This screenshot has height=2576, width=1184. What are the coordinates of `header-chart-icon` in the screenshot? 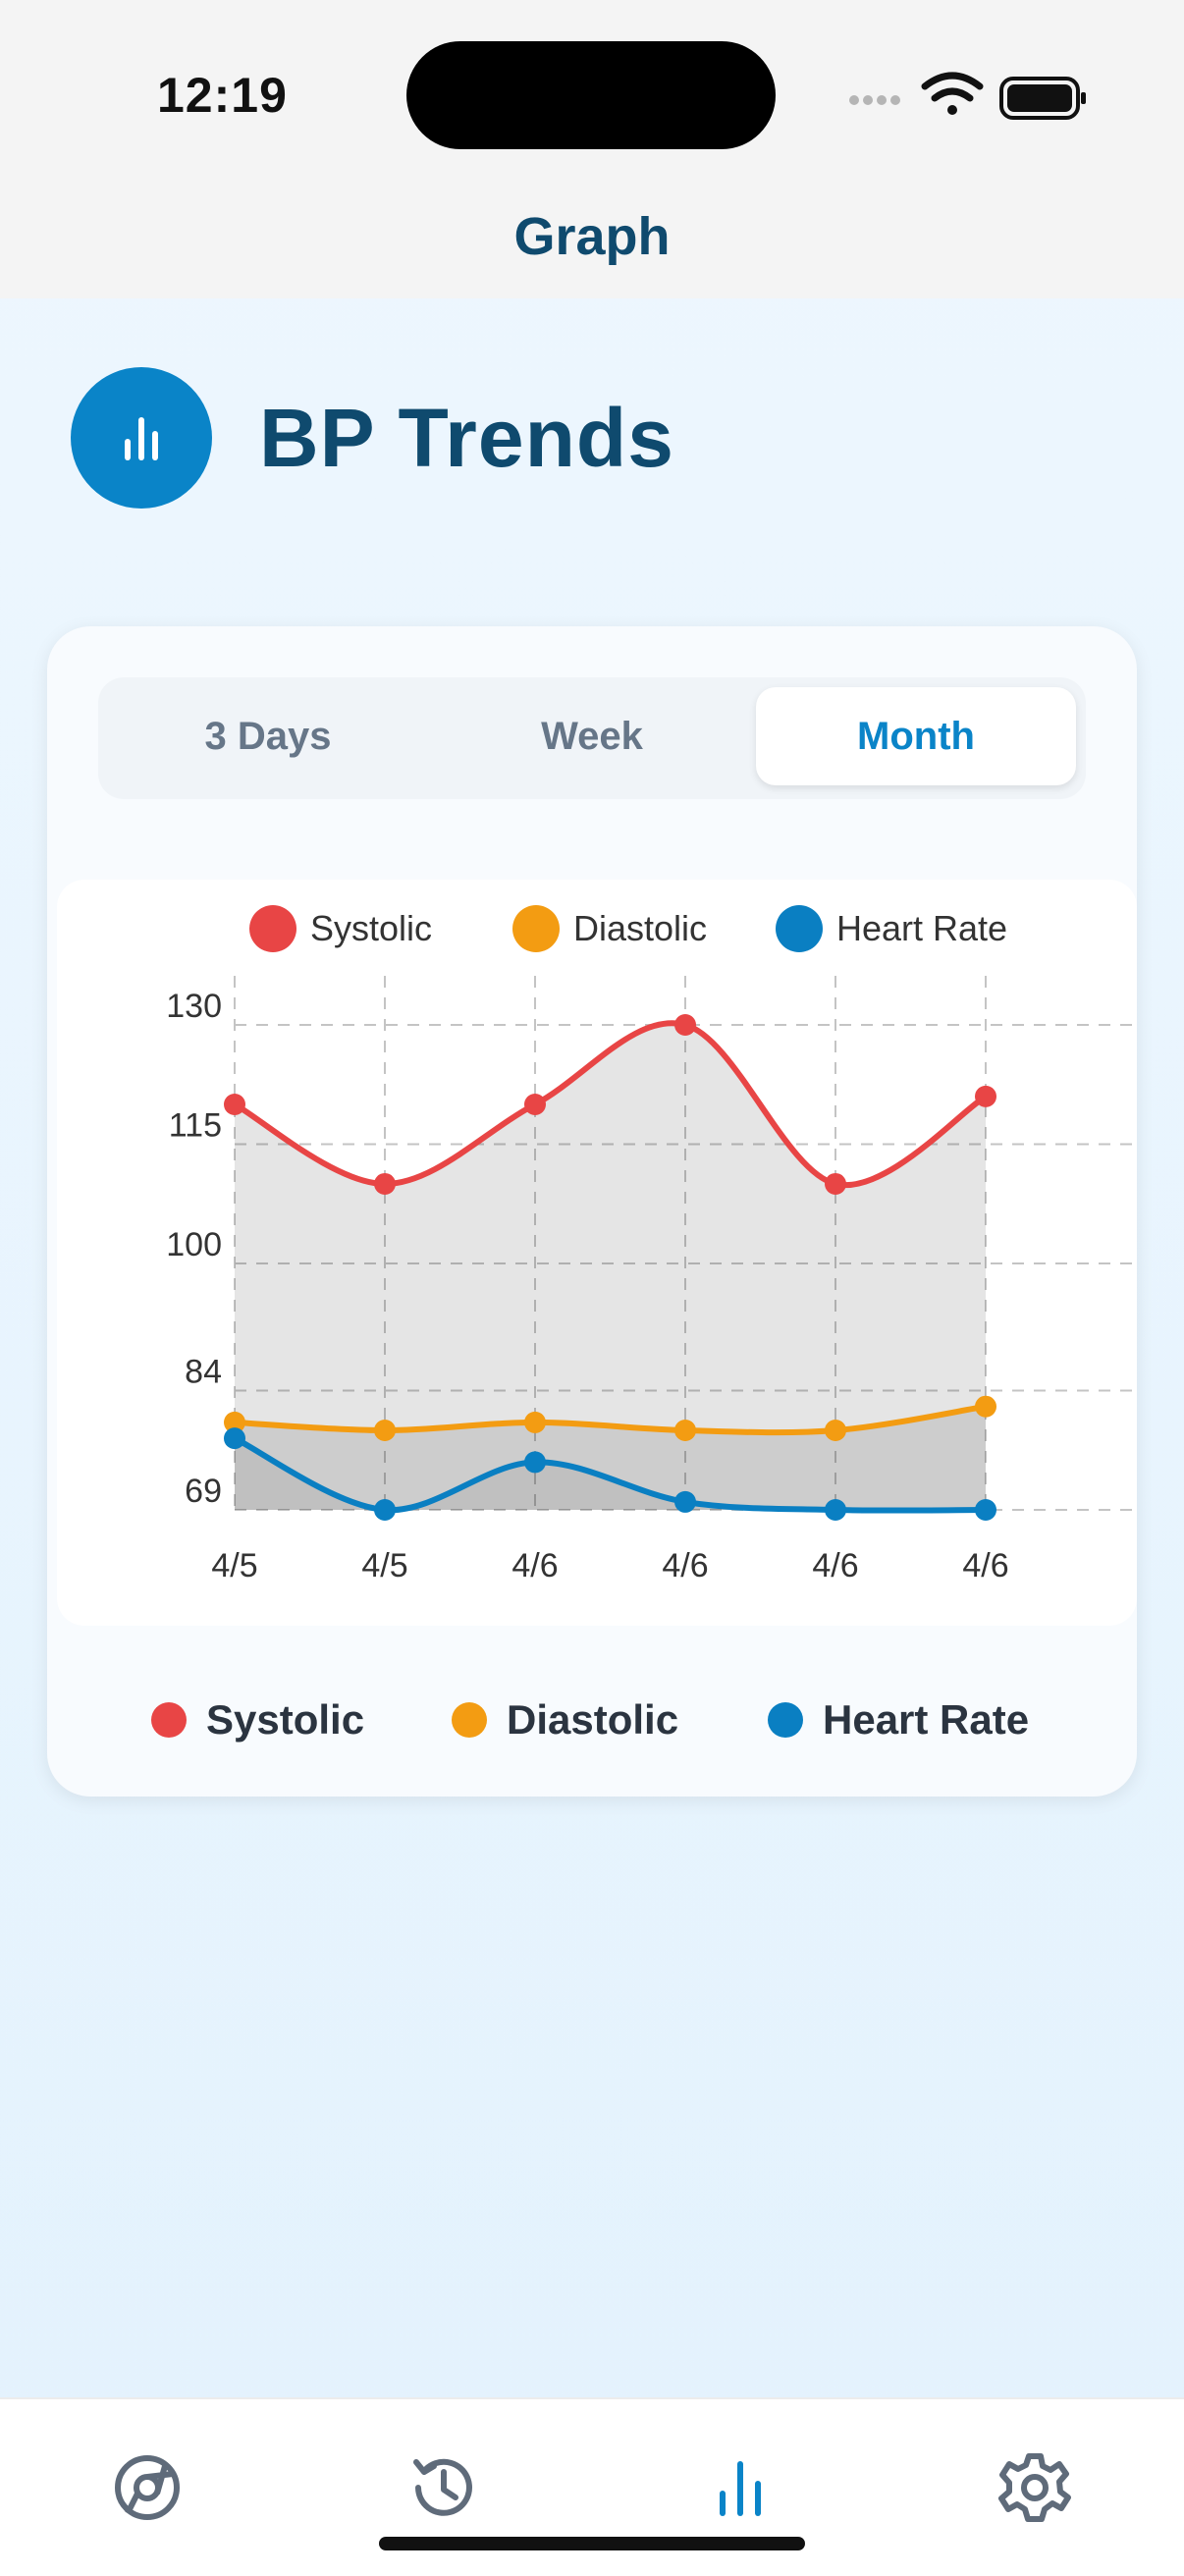 It's located at (141, 438).